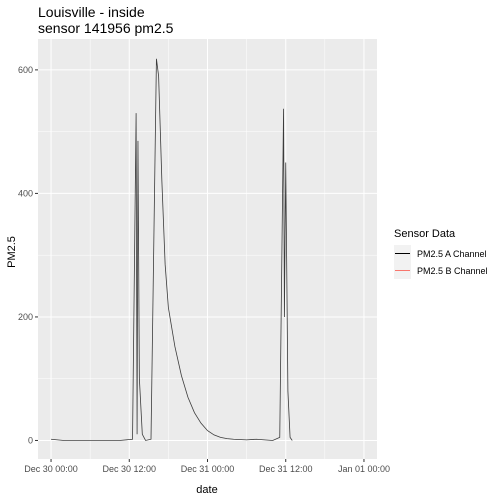  I want to click on x-tick-label: Dec 30 00:00, so click(51, 469).